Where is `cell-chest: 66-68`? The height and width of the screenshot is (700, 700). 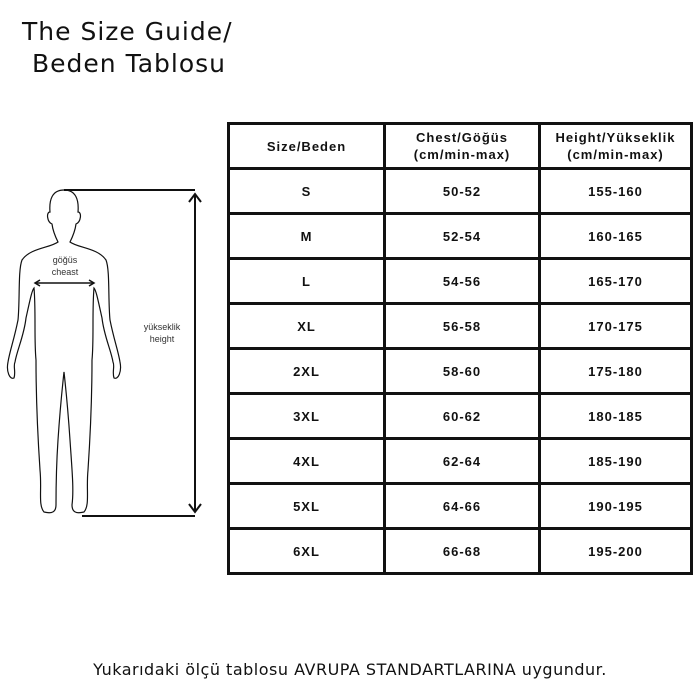 cell-chest: 66-68 is located at coordinates (462, 551).